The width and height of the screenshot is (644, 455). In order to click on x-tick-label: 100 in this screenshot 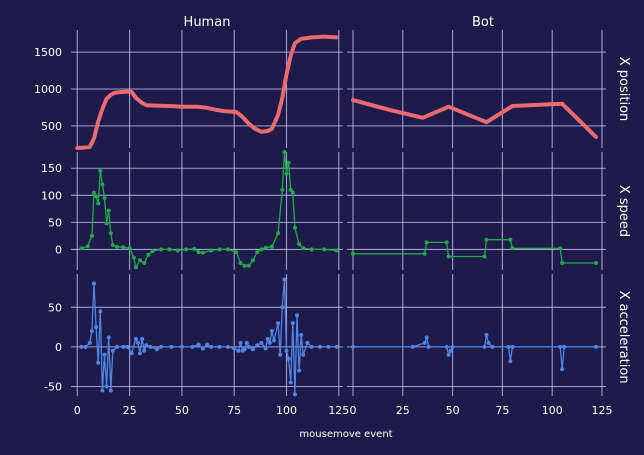, I will do `click(552, 410)`.